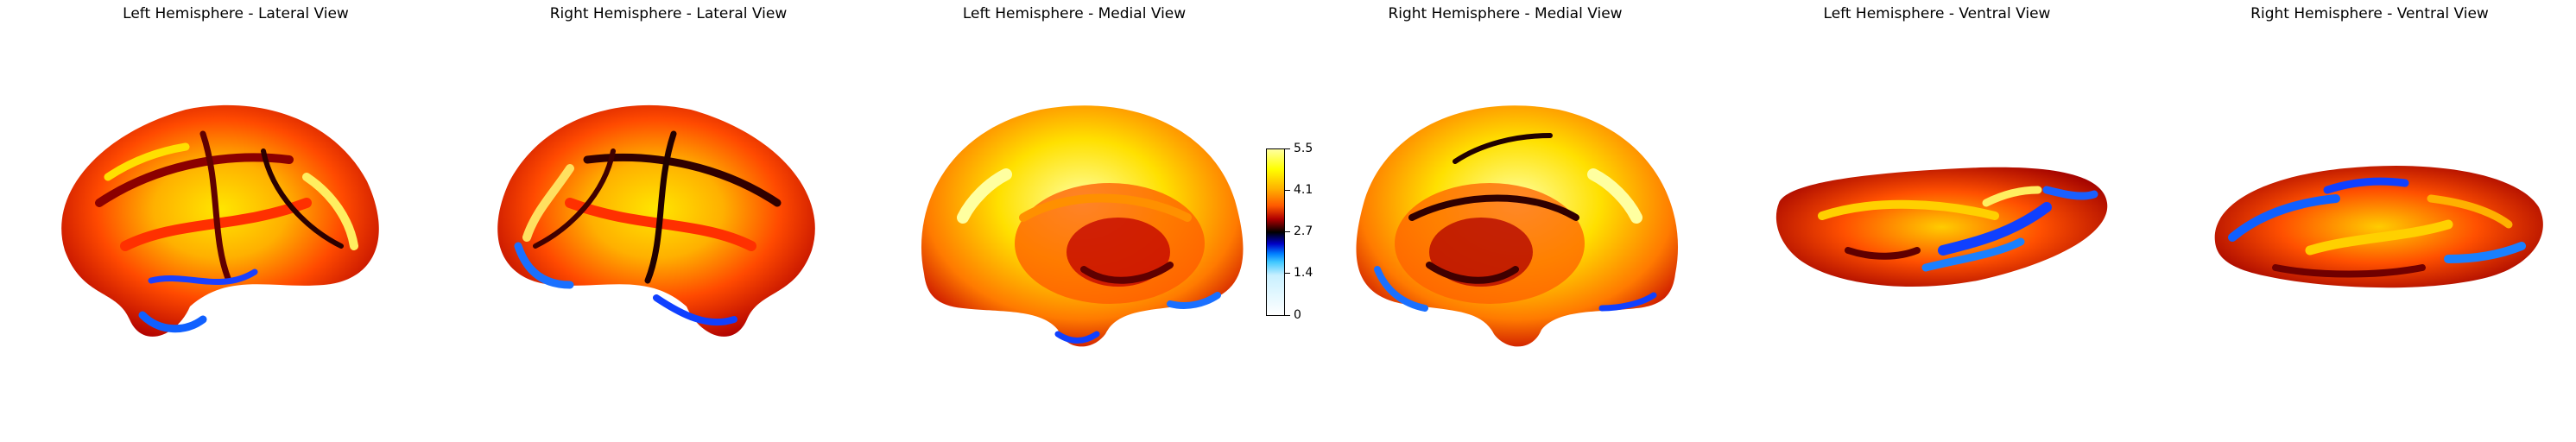 This screenshot has height=442, width=2576. I want to click on brain-right-lateral, so click(656, 221).